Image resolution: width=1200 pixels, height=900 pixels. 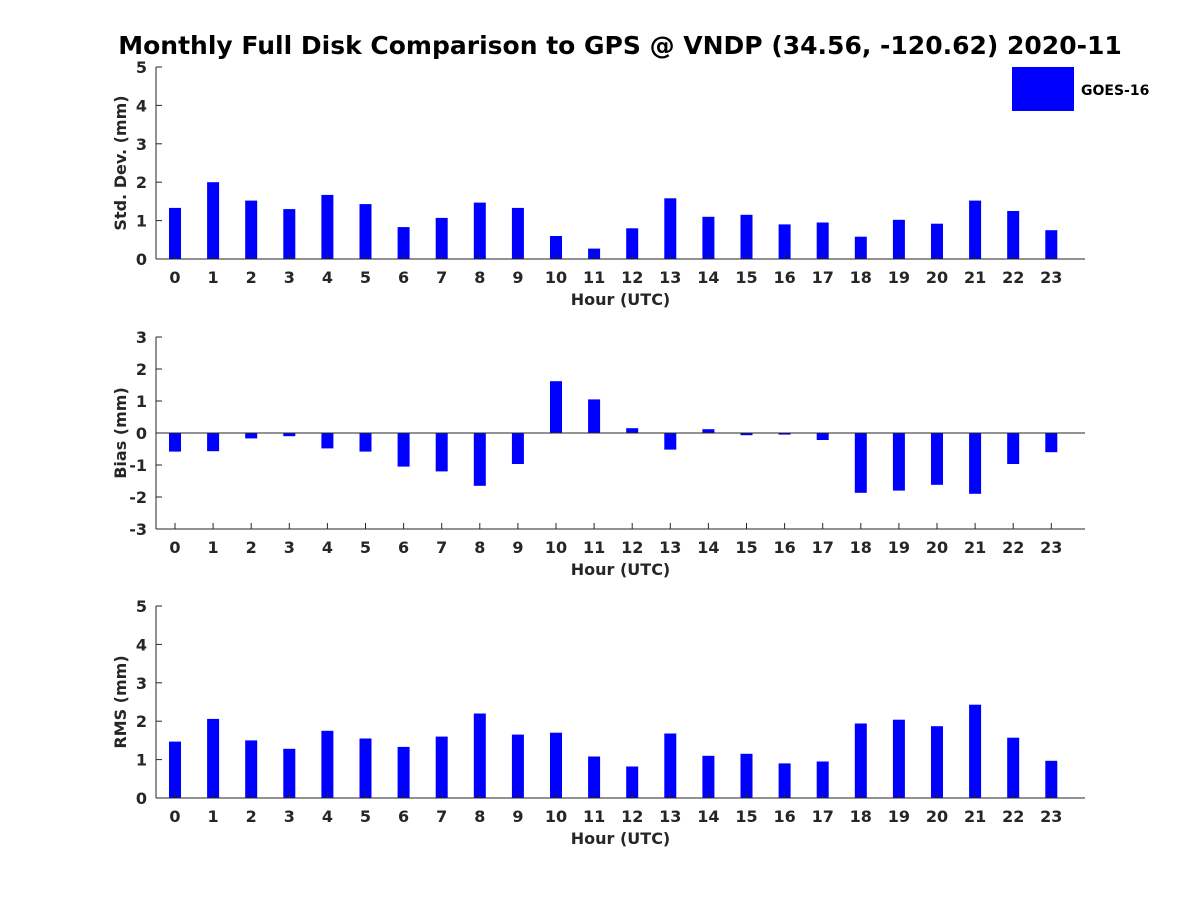 I want to click on x-tick-label: 4, so click(x=327, y=547).